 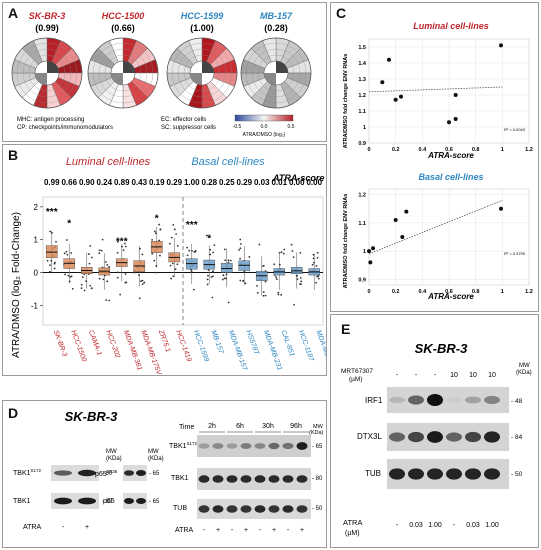 I want to click on x-tick-label: 0, so click(x=368, y=150).